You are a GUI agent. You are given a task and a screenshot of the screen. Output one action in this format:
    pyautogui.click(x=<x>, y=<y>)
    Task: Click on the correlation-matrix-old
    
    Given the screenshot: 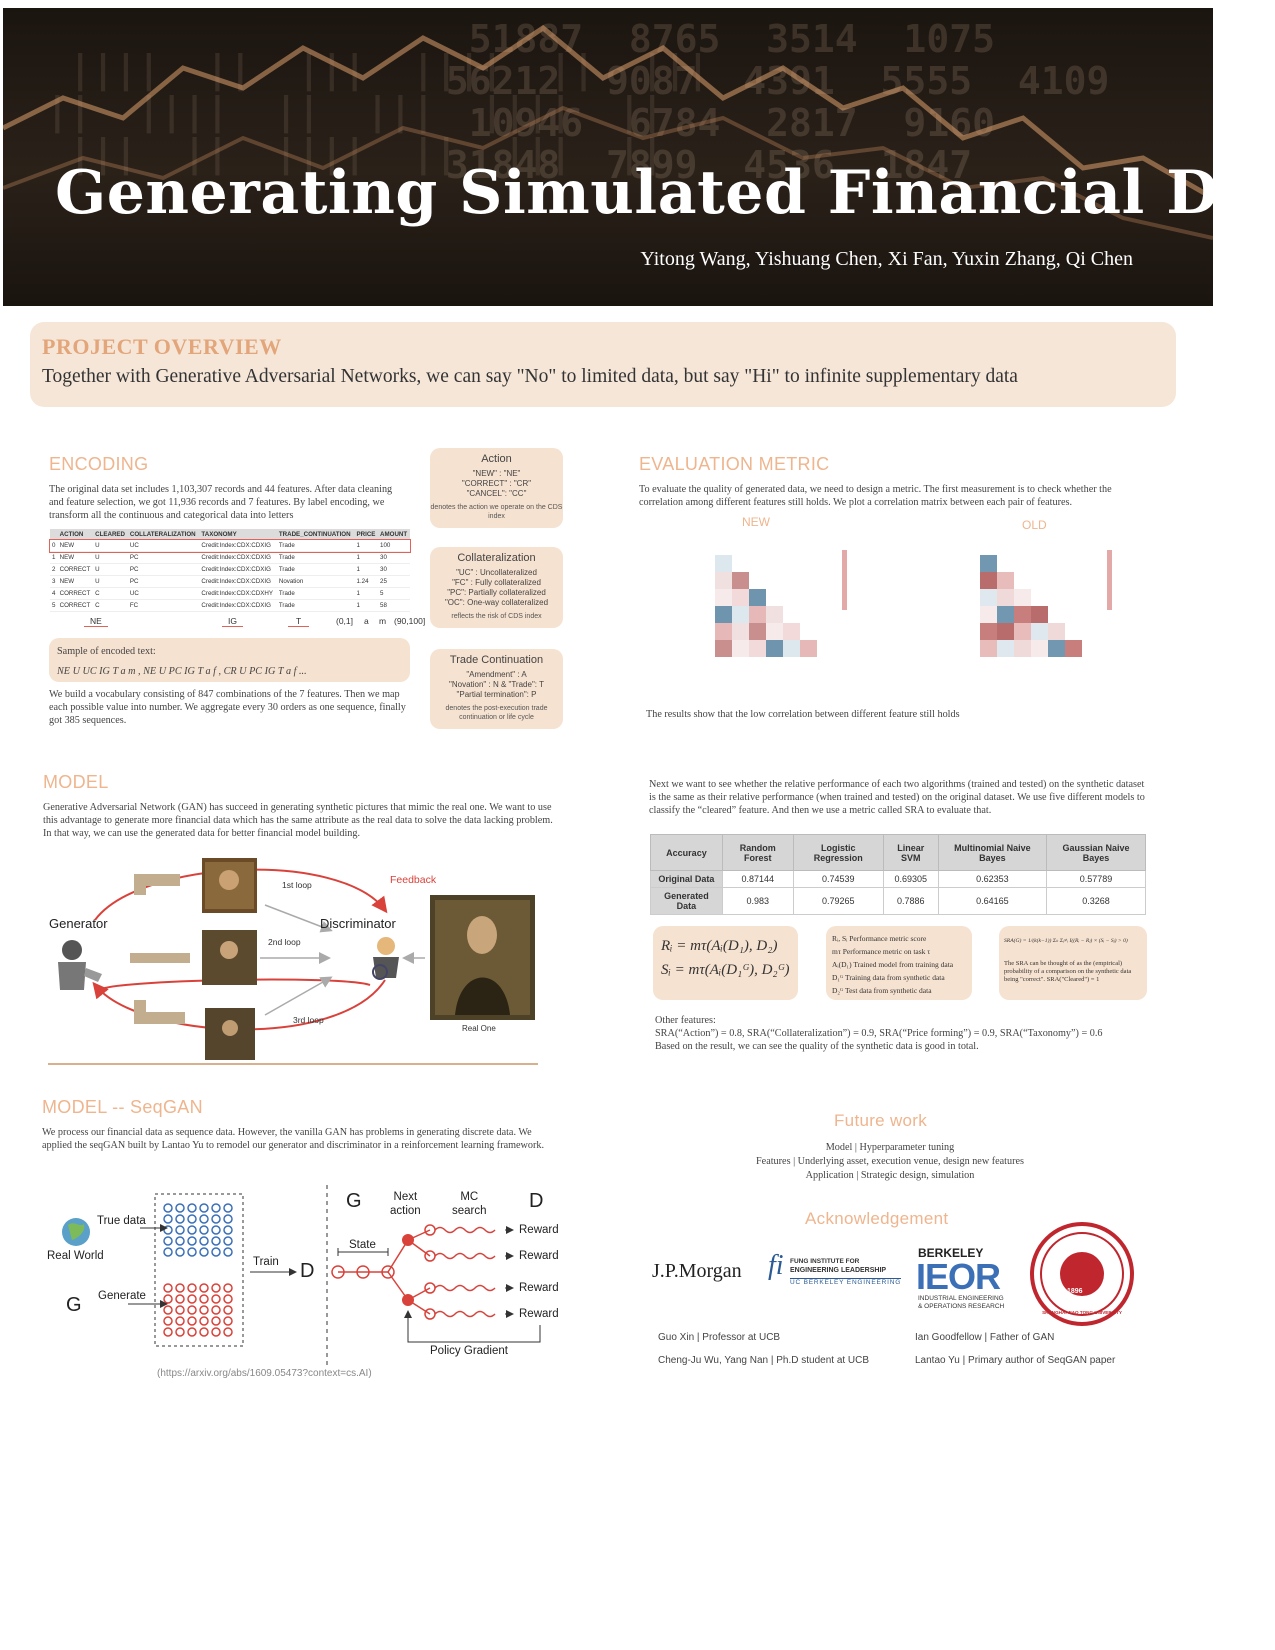 What is the action you would take?
    pyautogui.click(x=1046, y=603)
    